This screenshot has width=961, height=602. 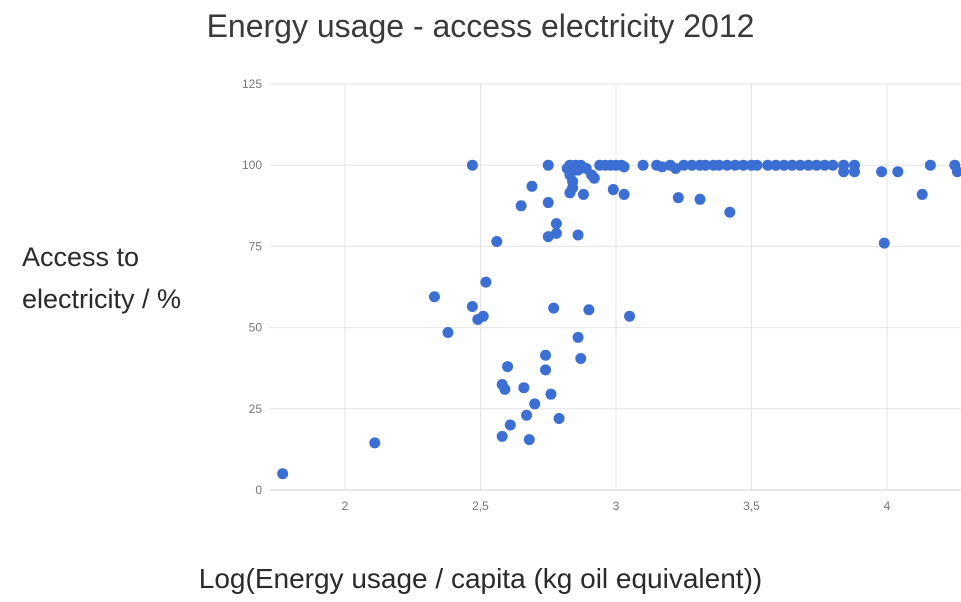 I want to click on y-tick-label-100: 100, so click(x=252, y=165).